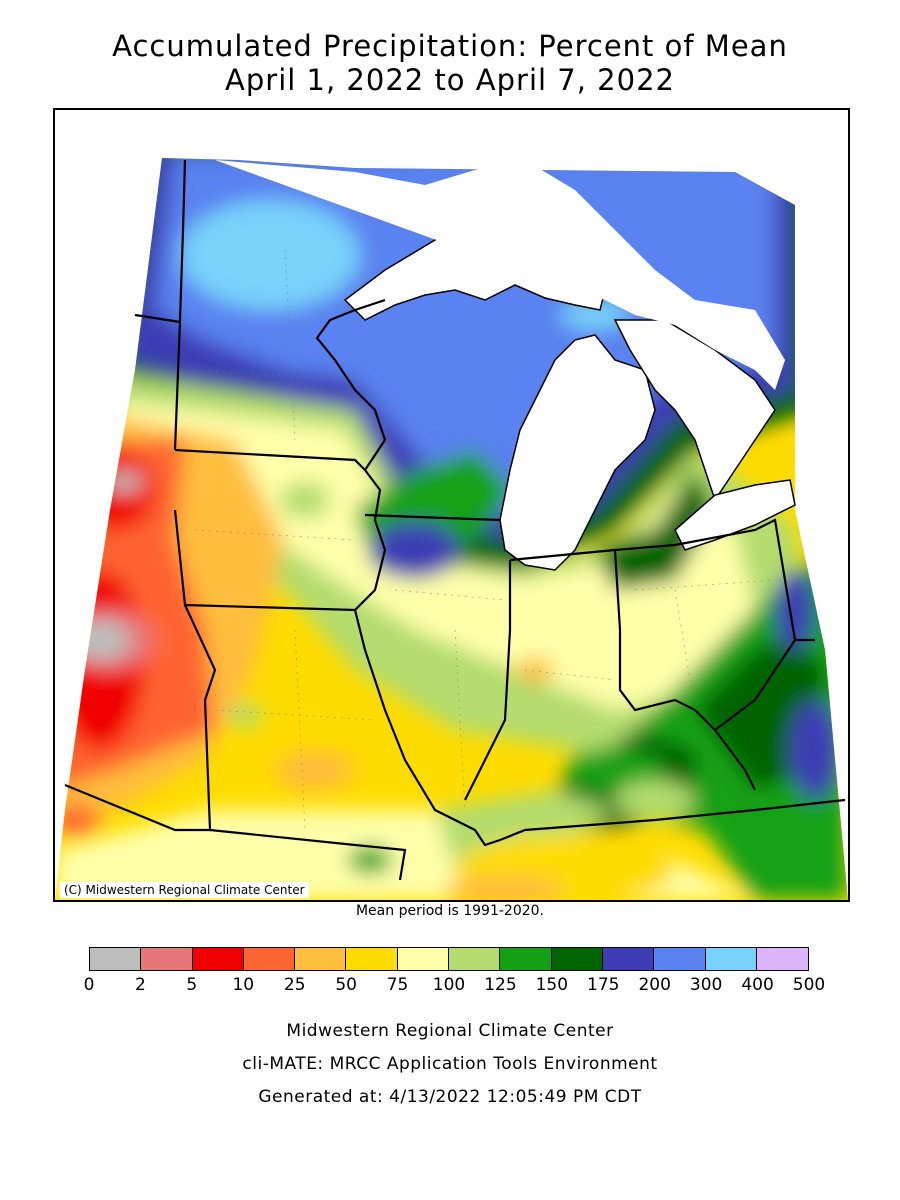  I want to click on legend-tick-label: 2, so click(140, 985).